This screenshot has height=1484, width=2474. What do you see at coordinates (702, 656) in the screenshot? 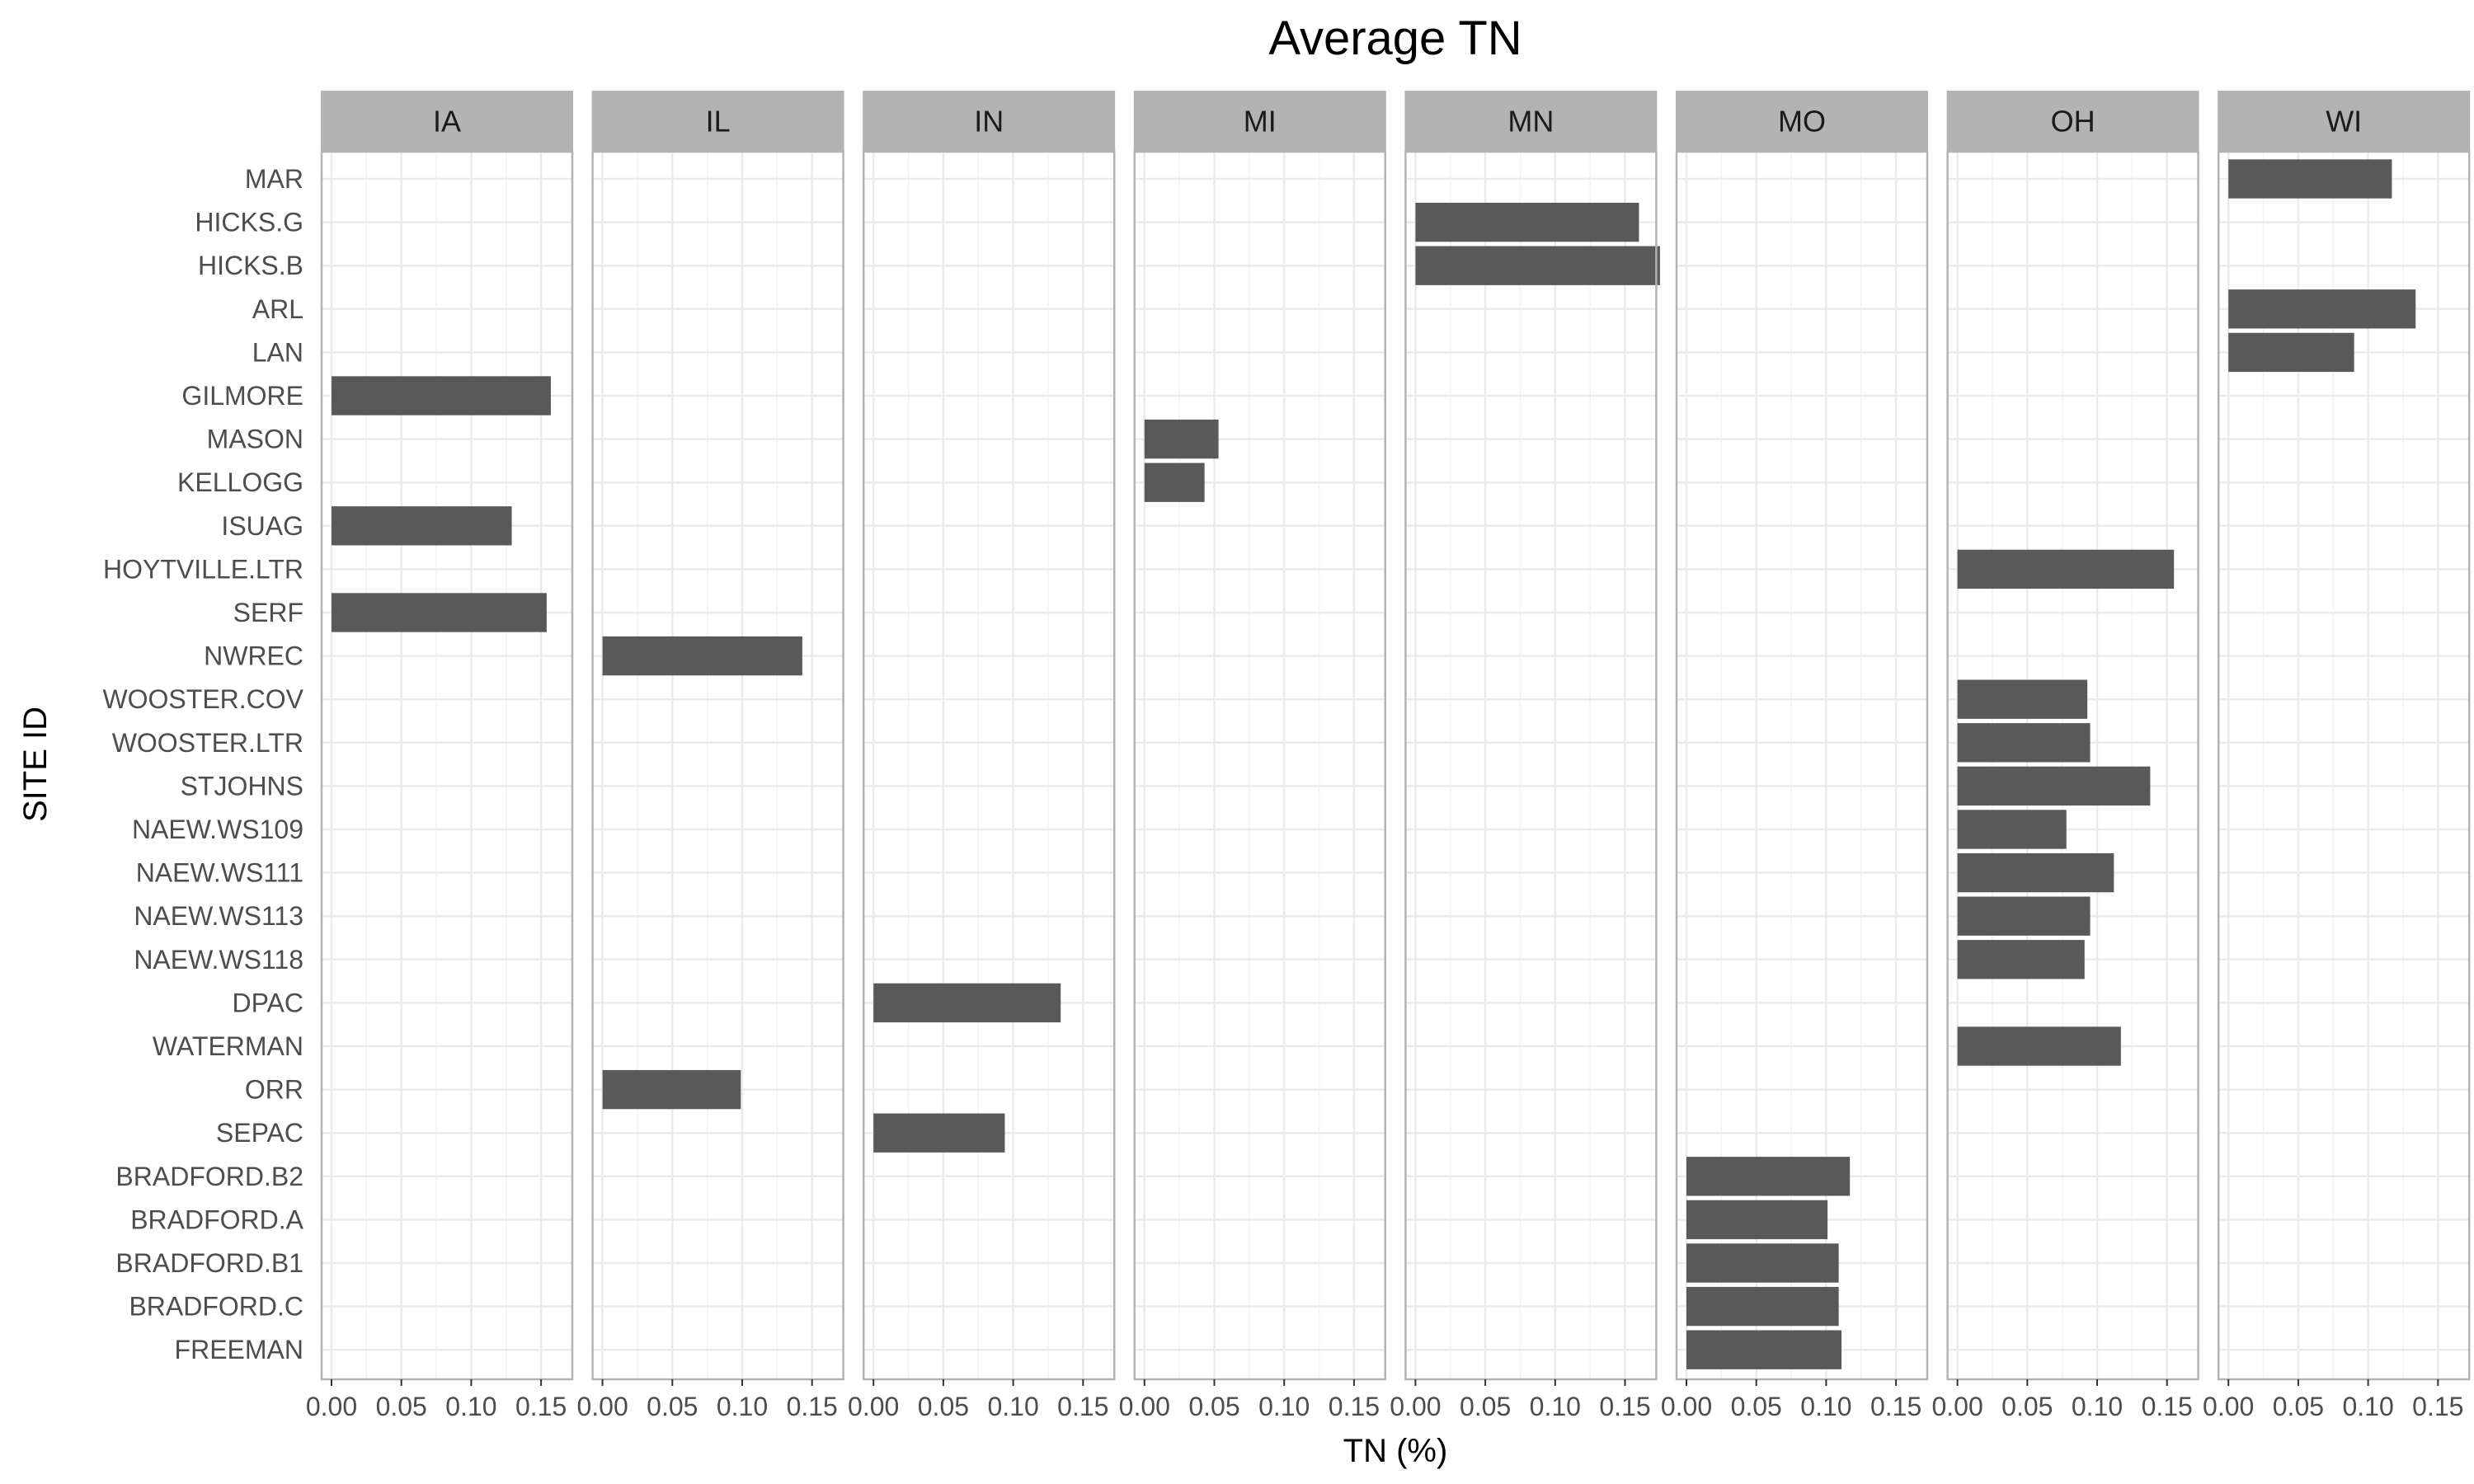
I see `bar-il-nwrec` at bounding box center [702, 656].